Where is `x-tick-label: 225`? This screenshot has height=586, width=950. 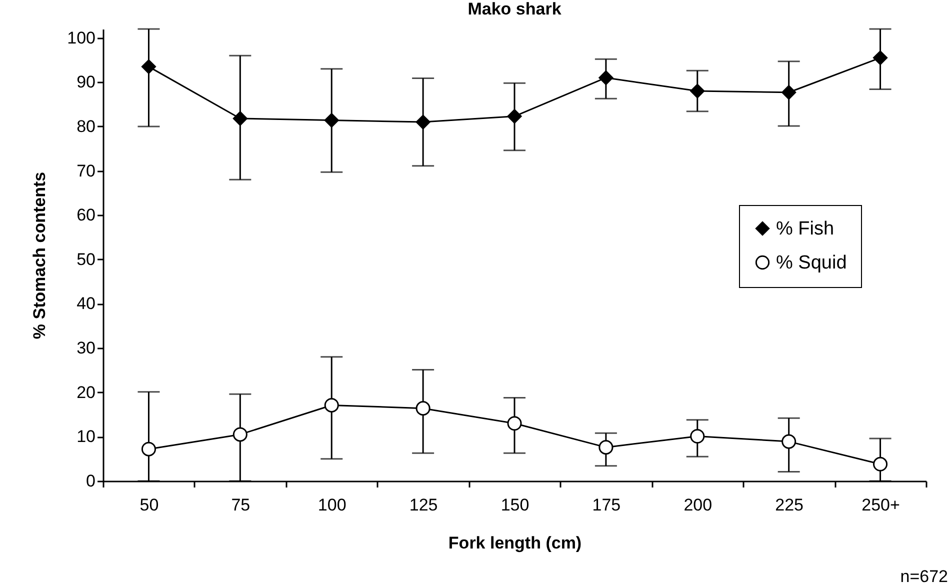
x-tick-label: 225 is located at coordinates (789, 505).